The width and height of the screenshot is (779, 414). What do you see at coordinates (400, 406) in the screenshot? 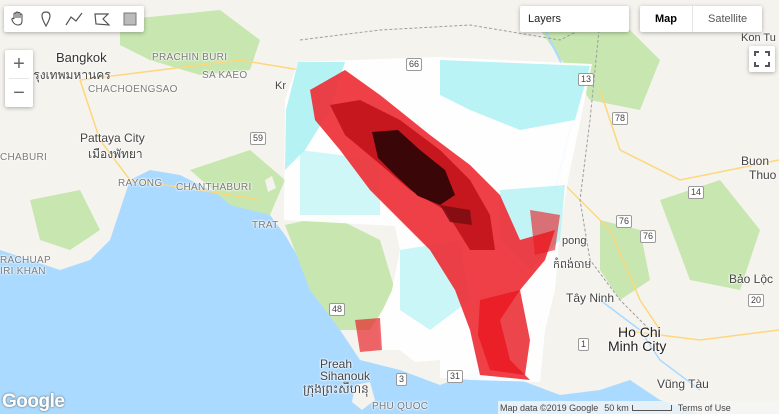
I see `label-phu-quoc: PHU QUOC` at bounding box center [400, 406].